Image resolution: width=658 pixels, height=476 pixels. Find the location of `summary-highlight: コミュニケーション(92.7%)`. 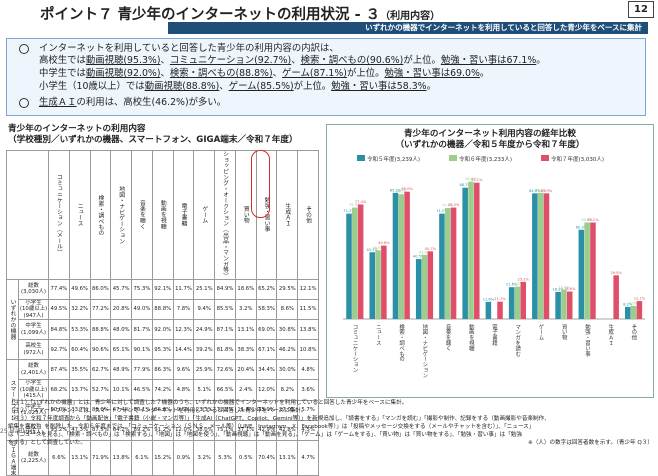

summary-highlight: コミュニケーション(92.7%) is located at coordinates (230, 60).